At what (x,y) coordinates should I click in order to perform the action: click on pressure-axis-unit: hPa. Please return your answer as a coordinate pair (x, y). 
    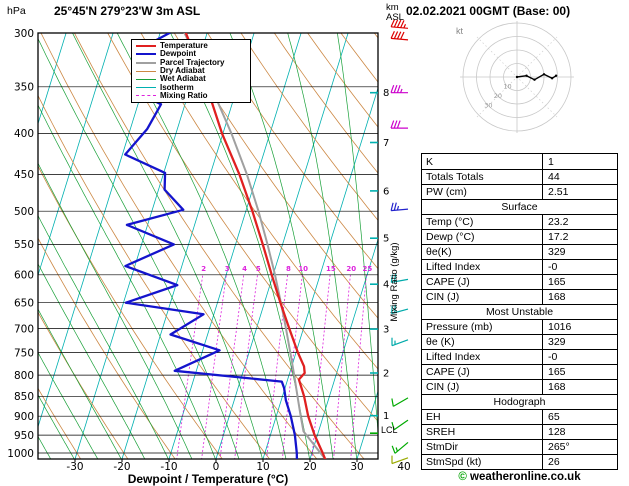
    Looking at the image, I should click on (16, 11).